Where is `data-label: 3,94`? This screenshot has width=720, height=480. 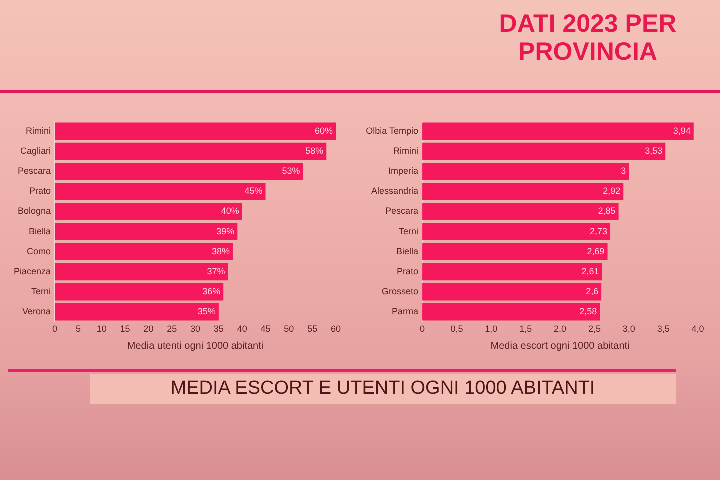 data-label: 3,94 is located at coordinates (682, 131).